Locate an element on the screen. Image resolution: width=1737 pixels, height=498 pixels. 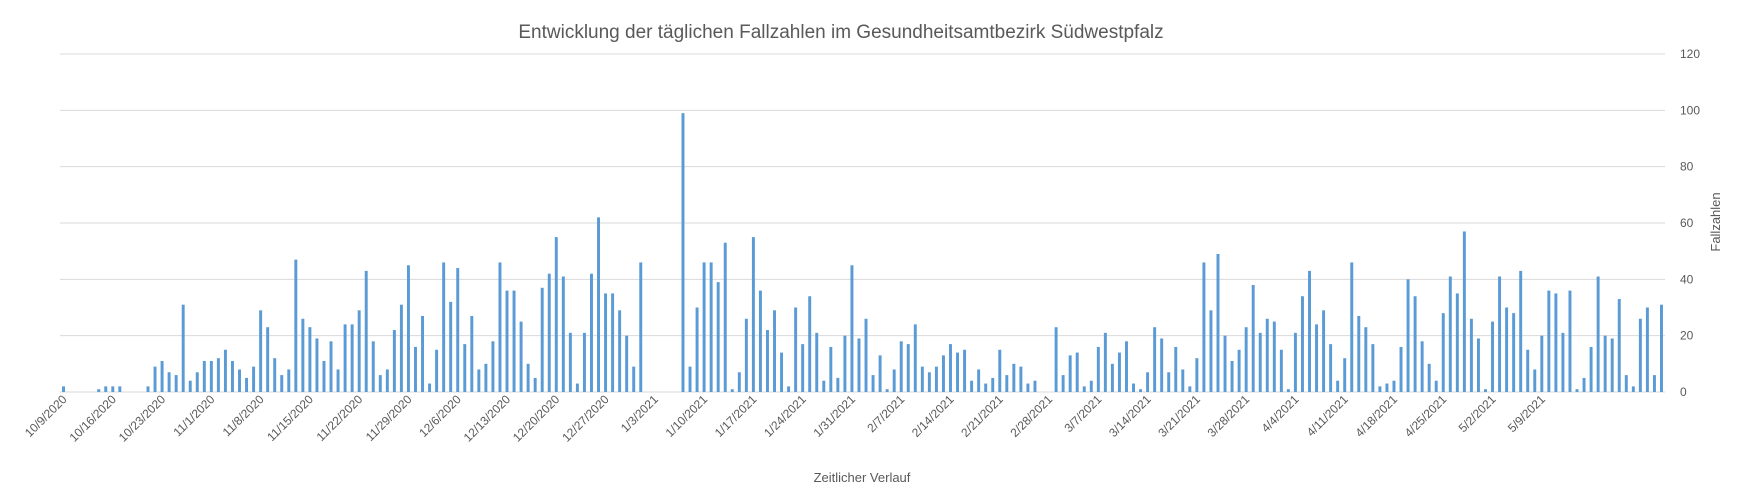
x-tick-label: 12/20/2020 is located at coordinates (536, 418).